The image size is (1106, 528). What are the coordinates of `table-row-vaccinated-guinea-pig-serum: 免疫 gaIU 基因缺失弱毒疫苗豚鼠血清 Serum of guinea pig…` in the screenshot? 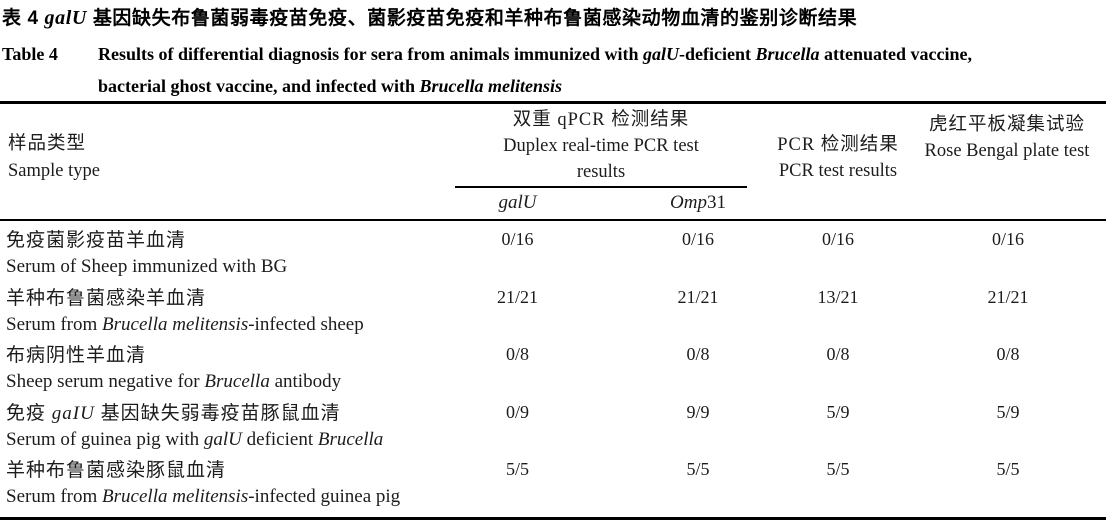 It's located at (553, 424).